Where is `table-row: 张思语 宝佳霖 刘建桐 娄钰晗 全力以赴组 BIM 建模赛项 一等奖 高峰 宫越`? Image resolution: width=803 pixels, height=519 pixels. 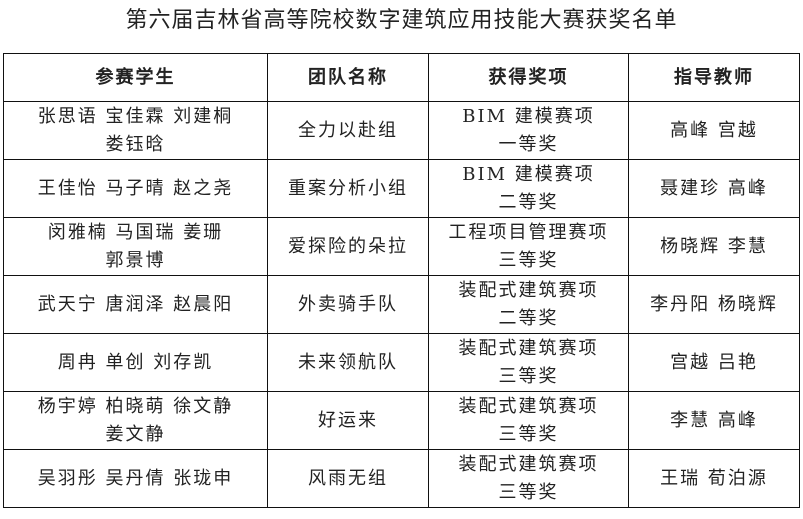 table-row: 张思语 宝佳霖 刘建桐 娄钰晗 全力以赴组 BIM 建模赛项 一等奖 高峰 宫越 is located at coordinates (401, 130).